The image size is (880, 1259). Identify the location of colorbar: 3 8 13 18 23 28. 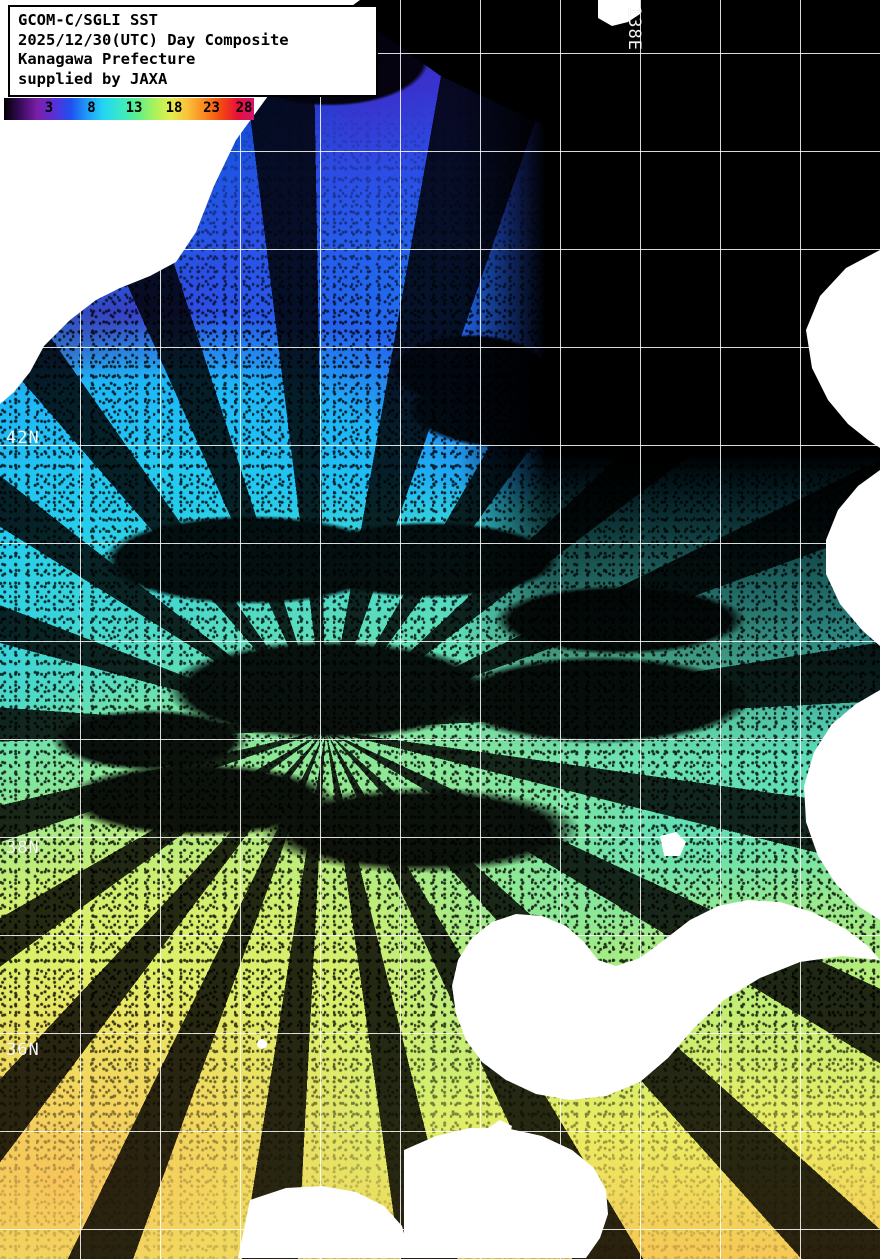
(129, 109).